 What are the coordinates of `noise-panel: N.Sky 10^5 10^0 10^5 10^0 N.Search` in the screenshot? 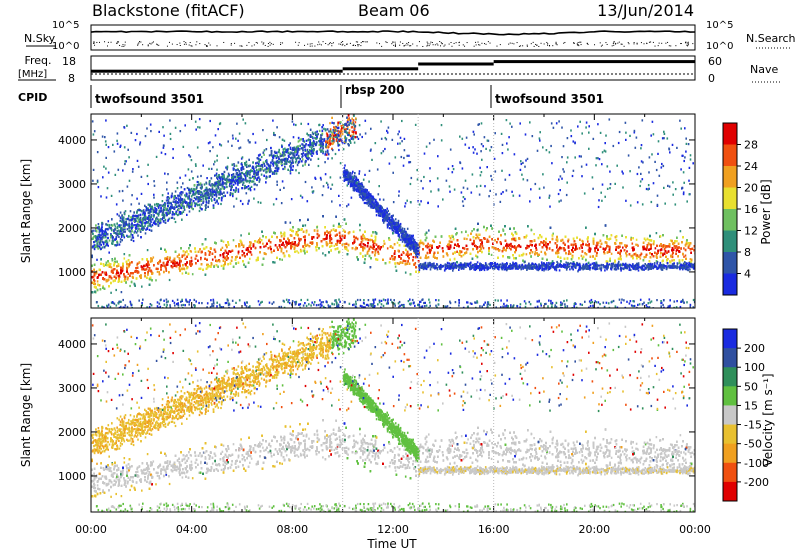 It's located at (410, 36).